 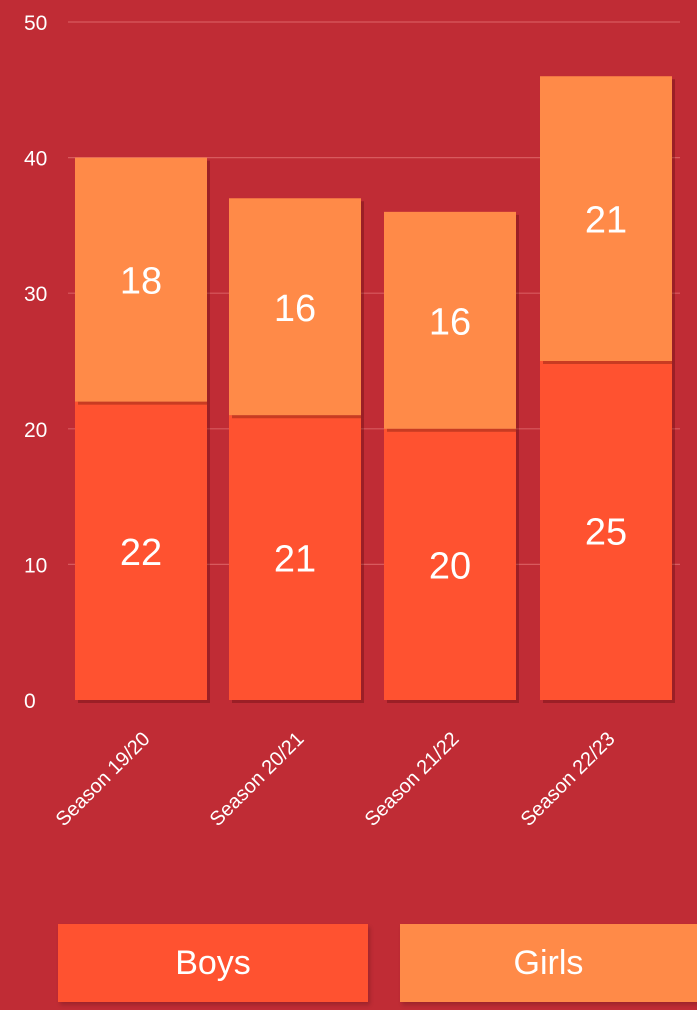 I want to click on x-tick-label: Season 20/21, so click(x=257, y=779).